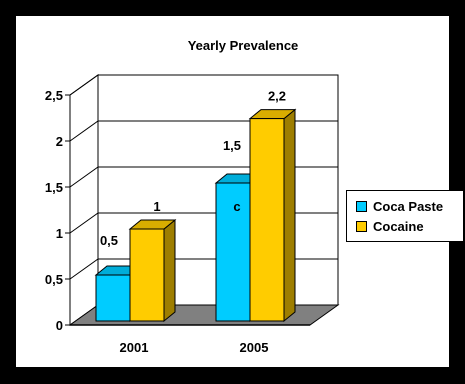 This screenshot has height=384, width=465. I want to click on data-label: 0,5, so click(109, 240).